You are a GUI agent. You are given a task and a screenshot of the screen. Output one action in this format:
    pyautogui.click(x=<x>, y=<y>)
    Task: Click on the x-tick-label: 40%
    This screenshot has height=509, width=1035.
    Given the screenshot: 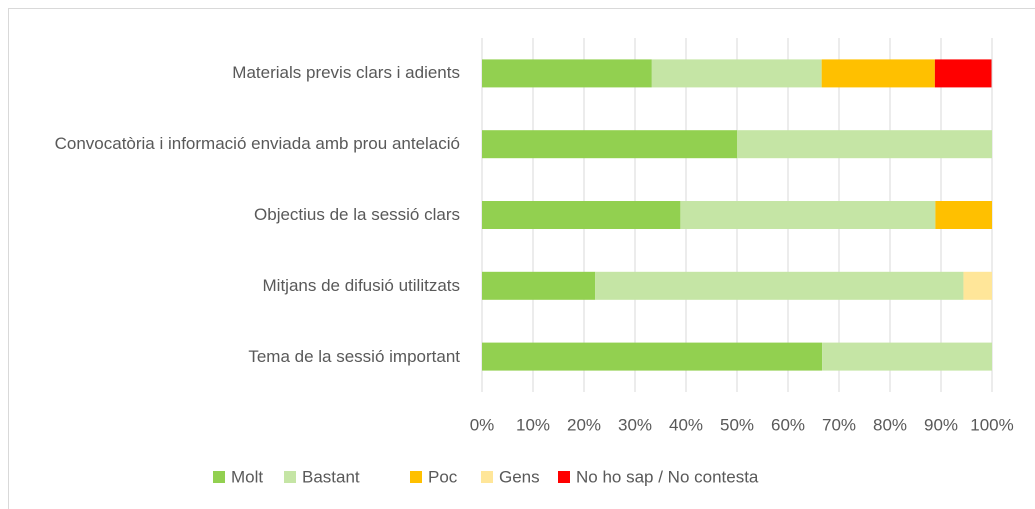 What is the action you would take?
    pyautogui.click(x=686, y=424)
    